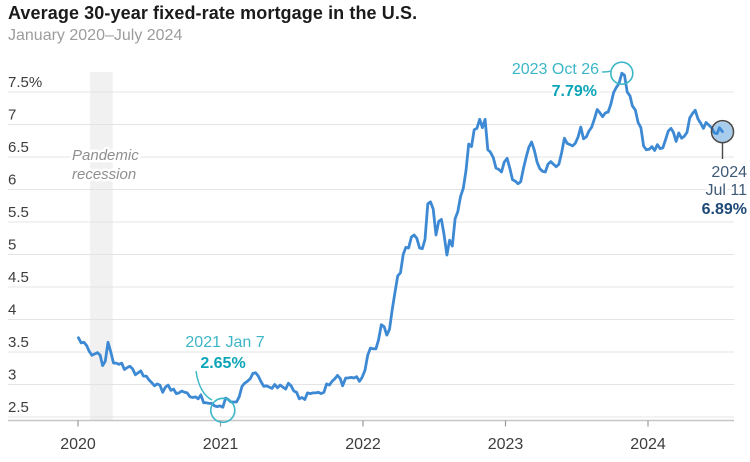 This screenshot has width=750, height=462. What do you see at coordinates (18, 277) in the screenshot?
I see `y-axis-label-4.5: 4.5` at bounding box center [18, 277].